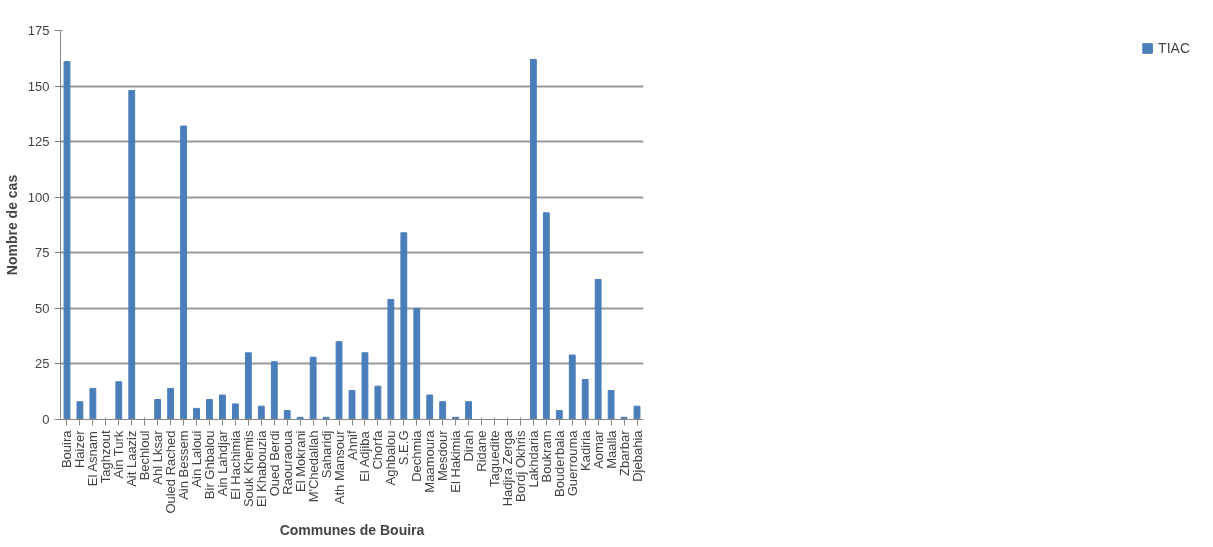  I want to click on legend-label: TIAC, so click(1174, 48).